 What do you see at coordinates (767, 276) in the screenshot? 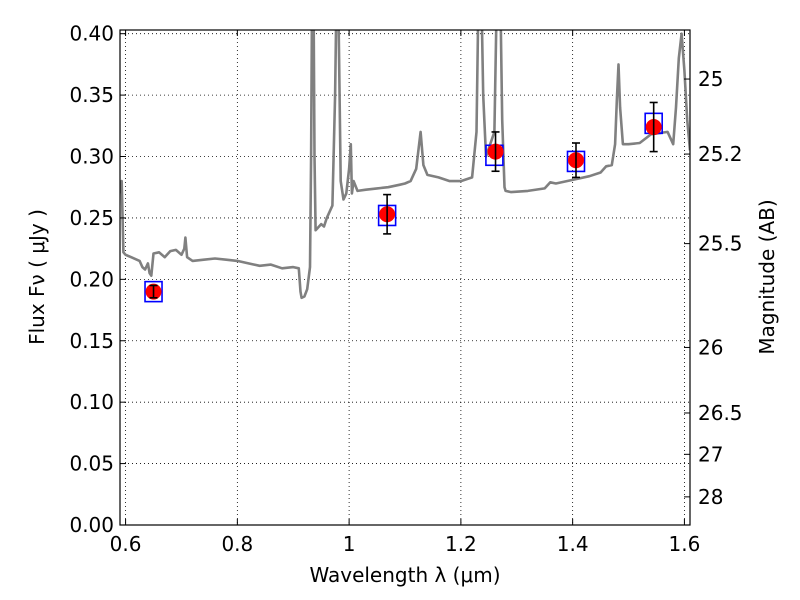
I see `right-axis-label: Magnitude (AB)` at bounding box center [767, 276].